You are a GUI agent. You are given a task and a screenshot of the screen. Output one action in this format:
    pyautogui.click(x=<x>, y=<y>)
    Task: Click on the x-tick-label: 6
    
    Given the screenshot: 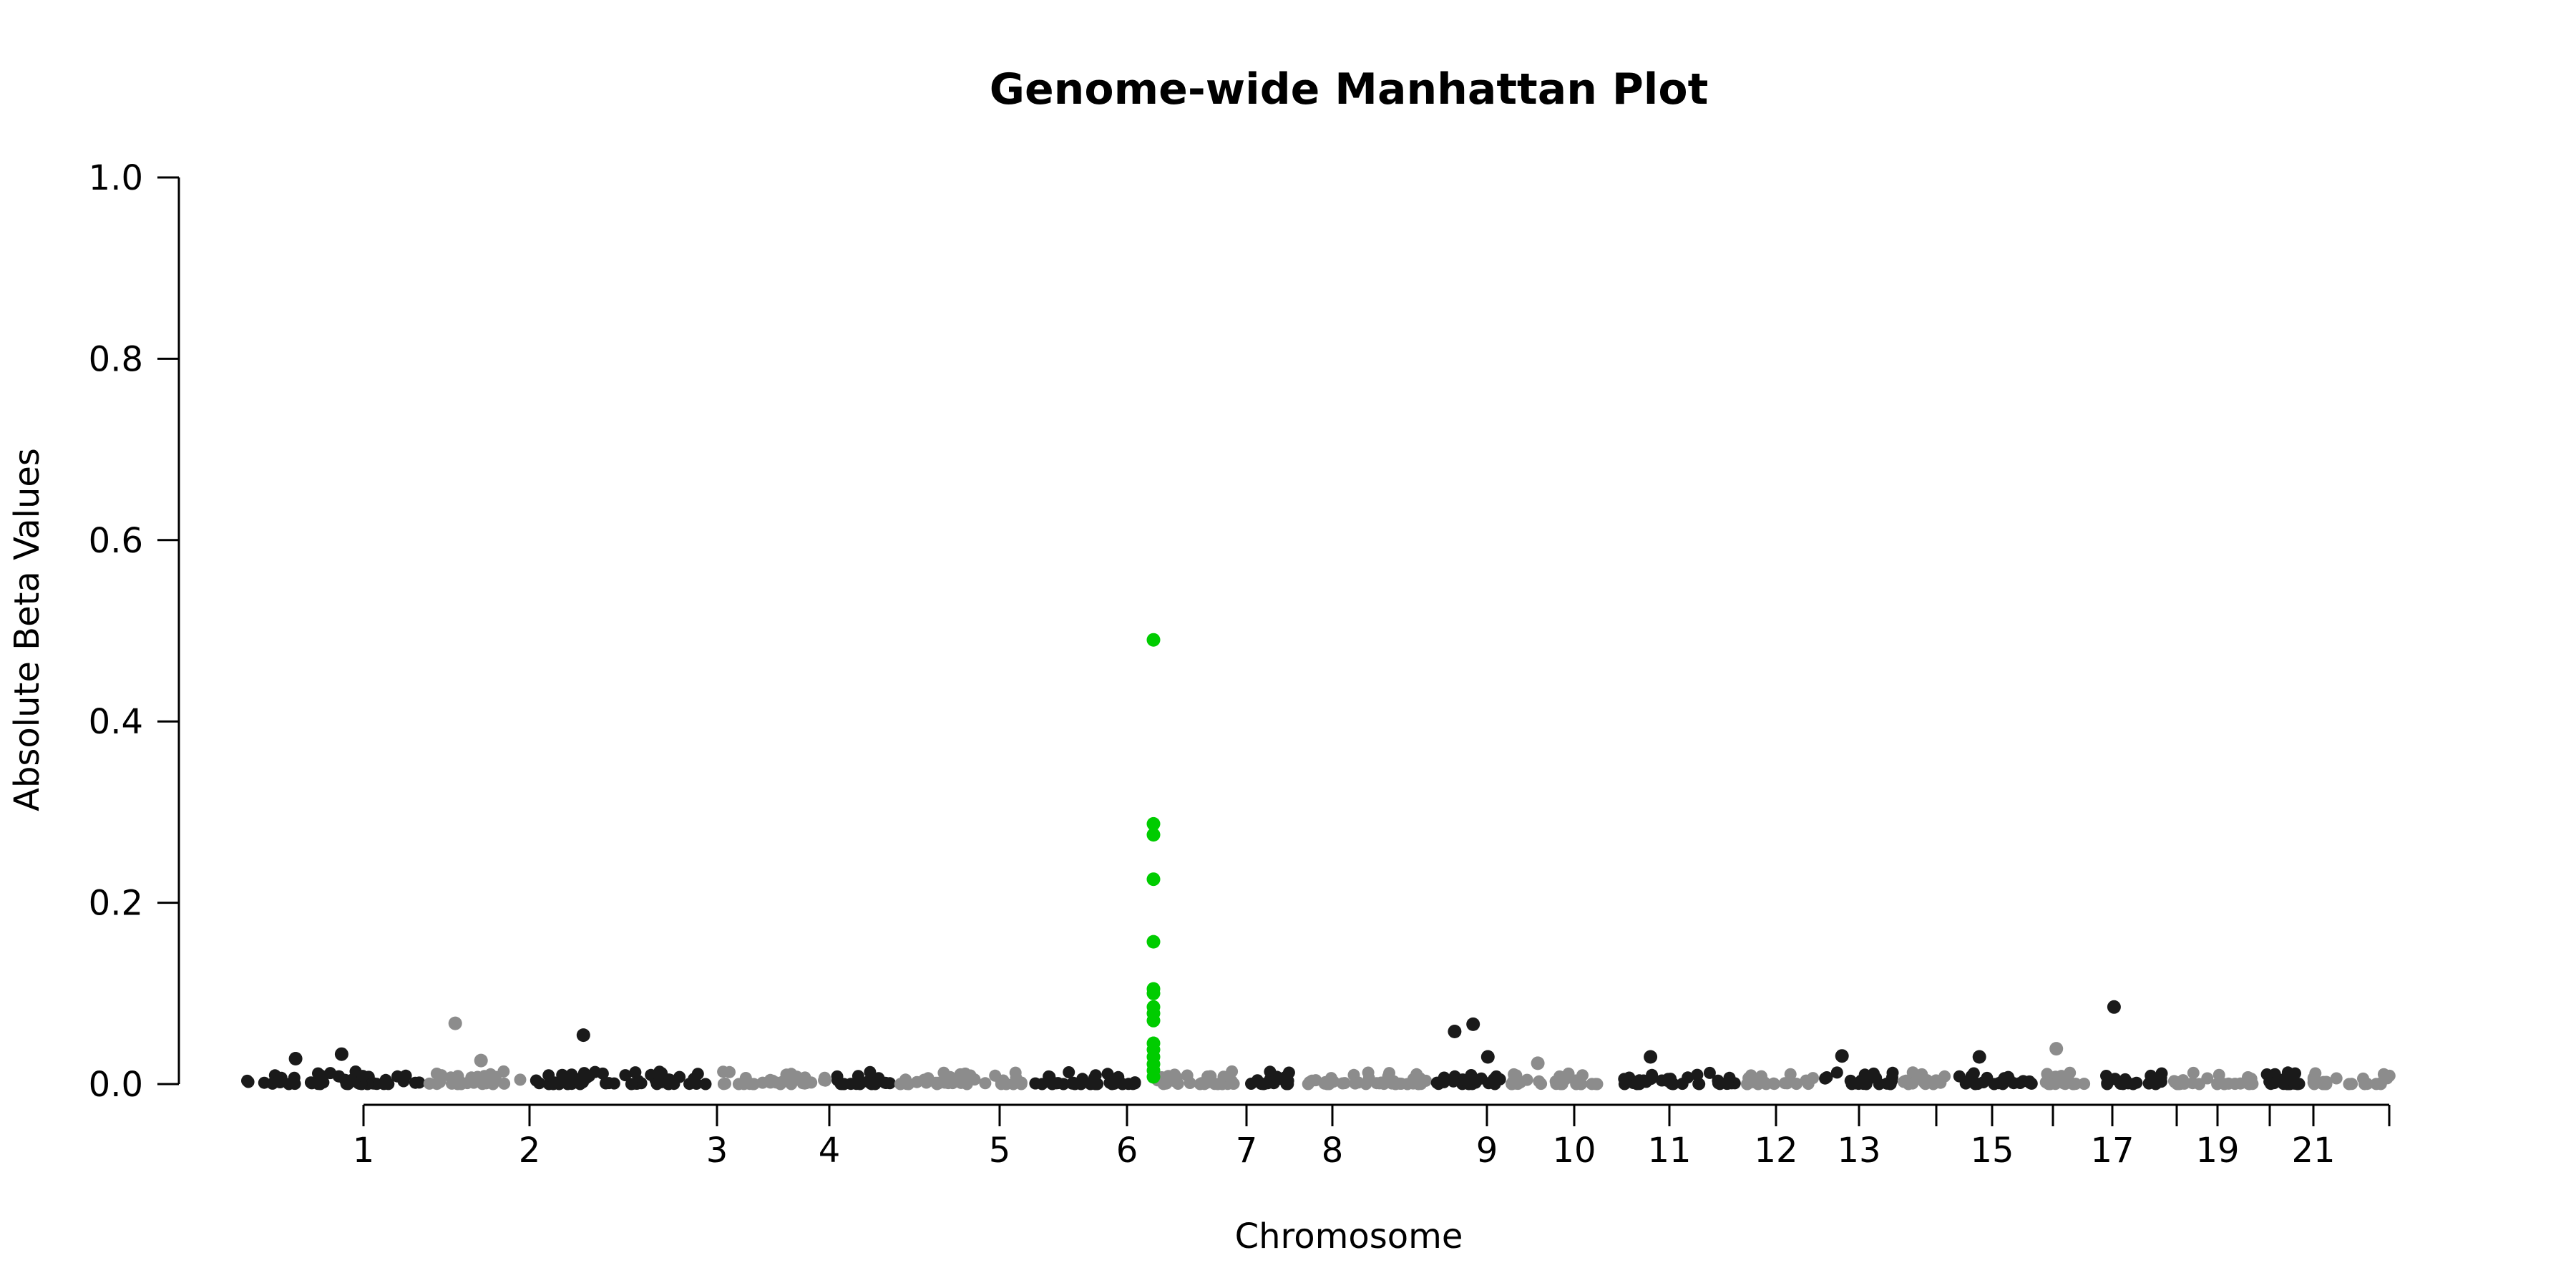 What is the action you would take?
    pyautogui.click(x=1127, y=1151)
    